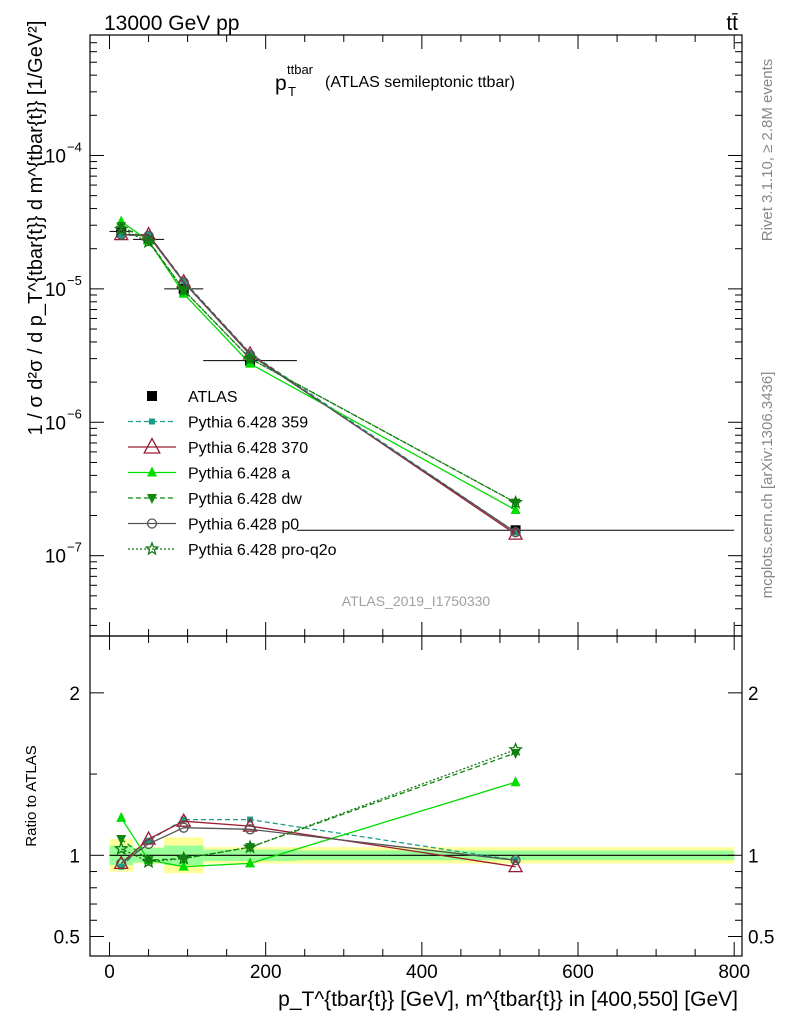  Describe the element at coordinates (152, 471) in the screenshot. I see `legend-marker-pythia-6-428-a` at that location.